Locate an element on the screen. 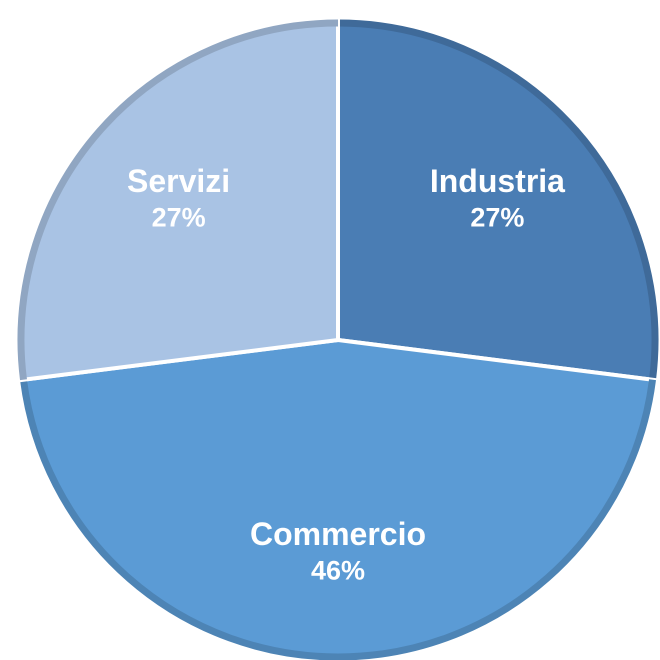  slice-label: Commercio is located at coordinates (338, 534).